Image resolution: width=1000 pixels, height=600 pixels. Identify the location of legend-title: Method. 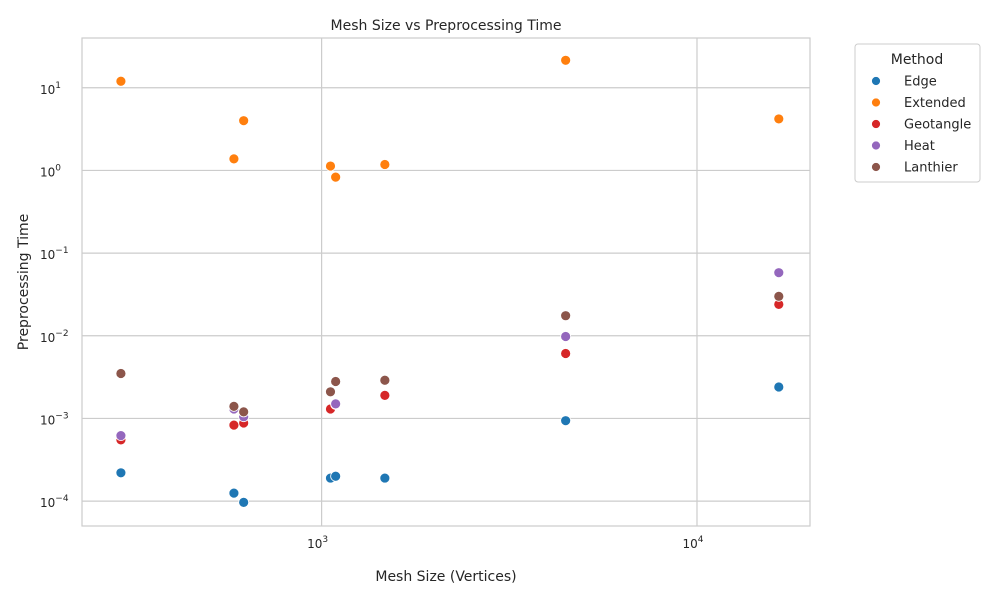
(917, 60).